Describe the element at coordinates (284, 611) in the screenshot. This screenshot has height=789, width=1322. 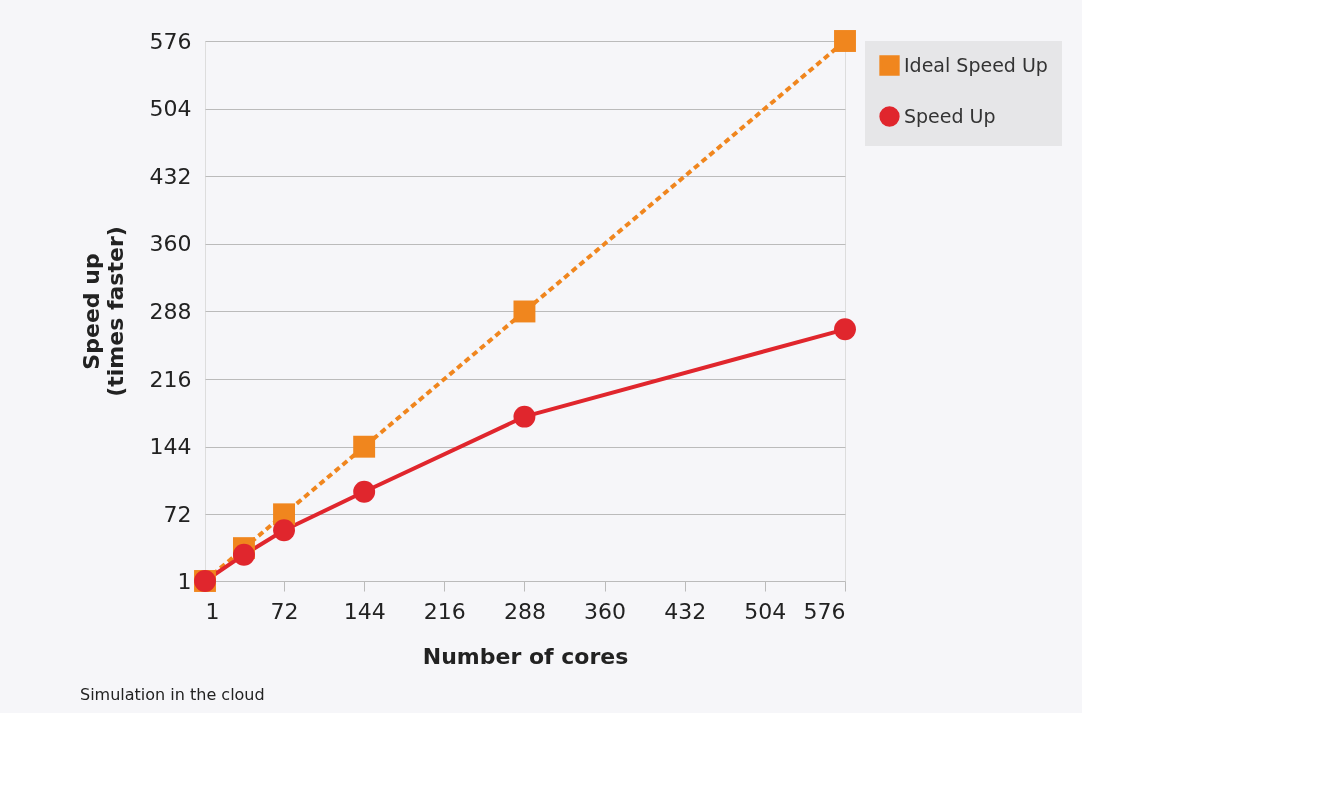
I see `x-tick-label: 72` at that location.